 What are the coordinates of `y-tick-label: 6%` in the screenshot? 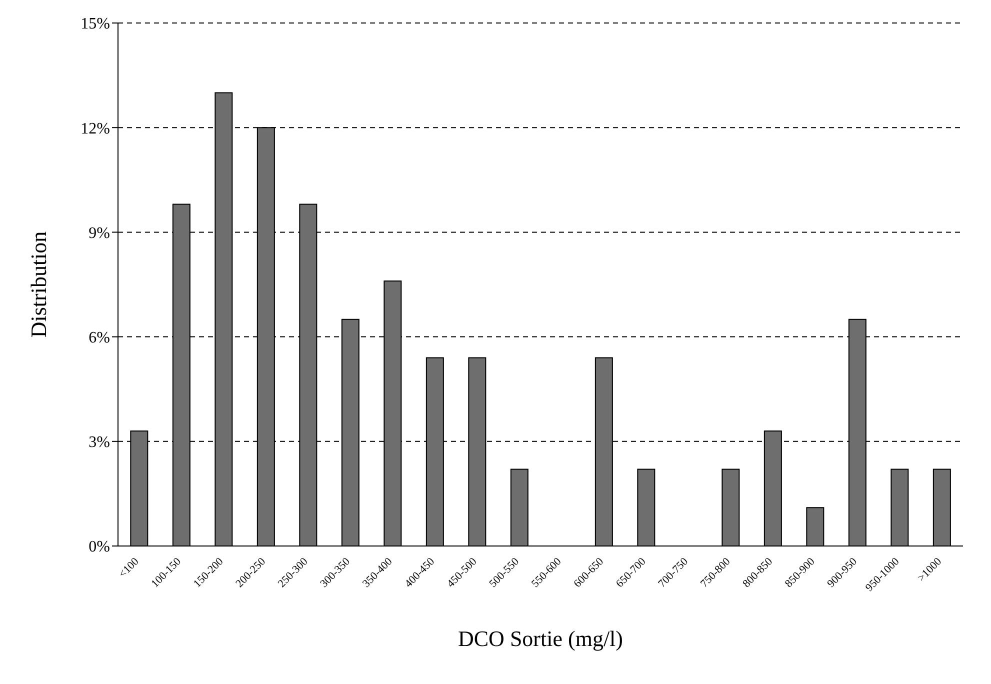 It's located at (99, 337).